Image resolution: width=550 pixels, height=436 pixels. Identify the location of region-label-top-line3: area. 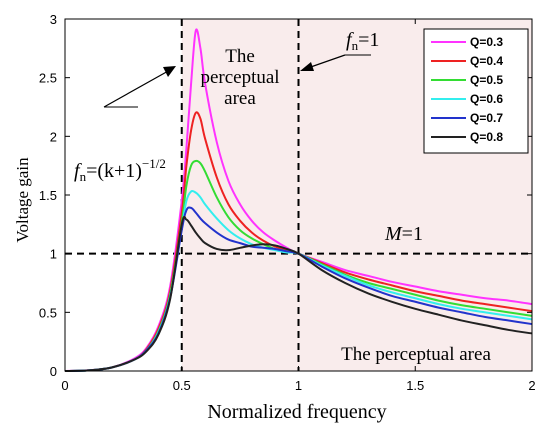
(240, 98).